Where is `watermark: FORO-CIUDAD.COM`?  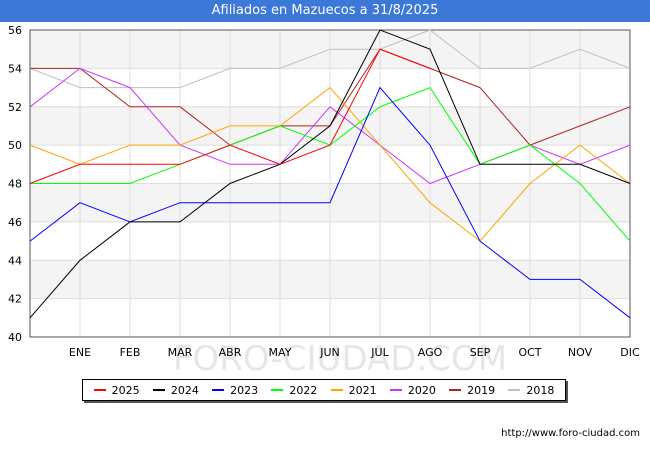 watermark: FORO-CIUDAD.COM is located at coordinates (340, 359).